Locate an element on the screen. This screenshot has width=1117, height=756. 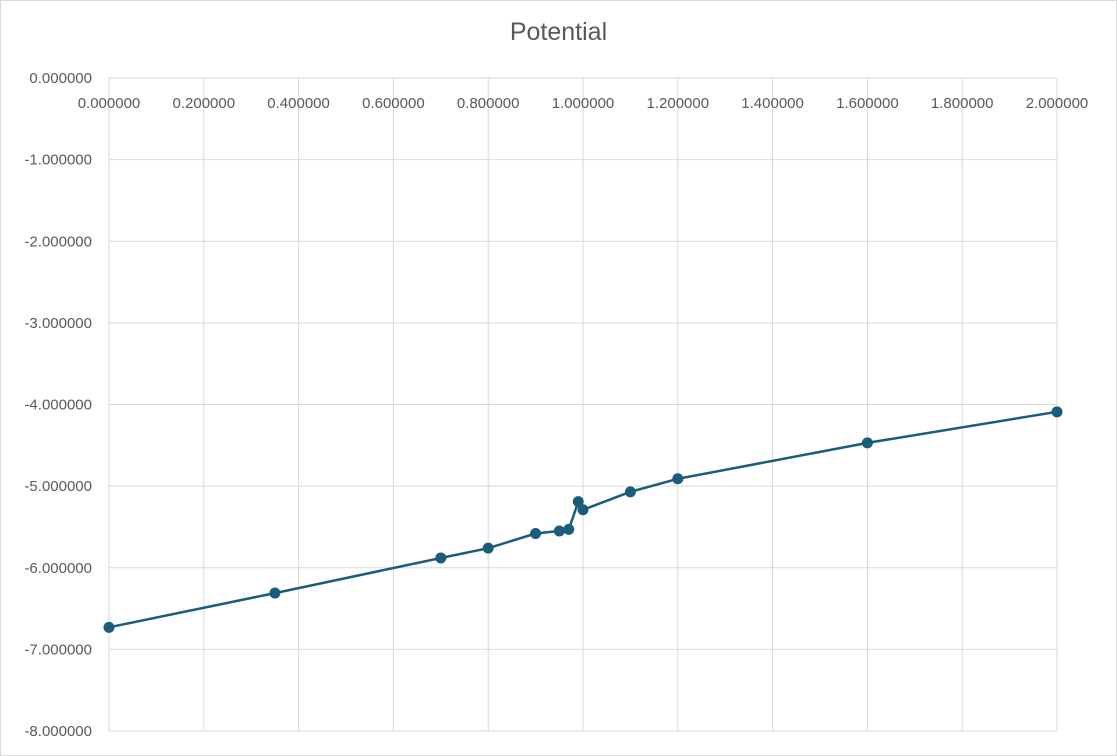
y-tick-label: -2.000000 is located at coordinates (58, 241).